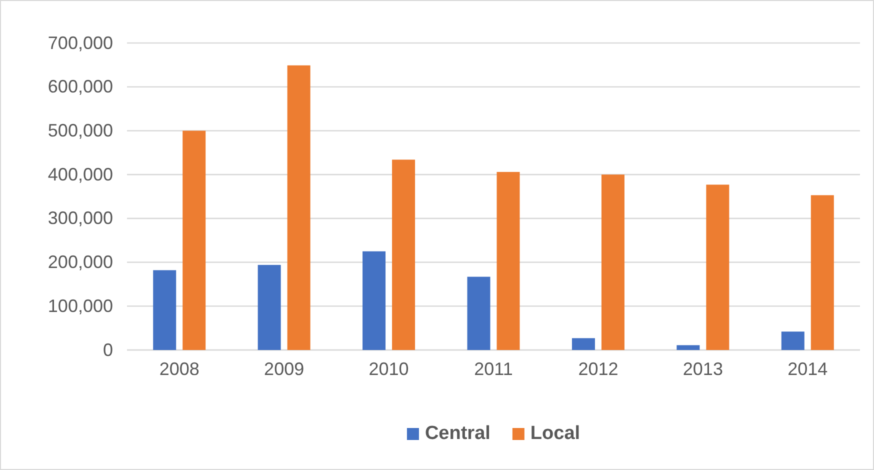 The image size is (874, 470). Describe the element at coordinates (598, 368) in the screenshot. I see `x-tick-label: 2012` at that location.